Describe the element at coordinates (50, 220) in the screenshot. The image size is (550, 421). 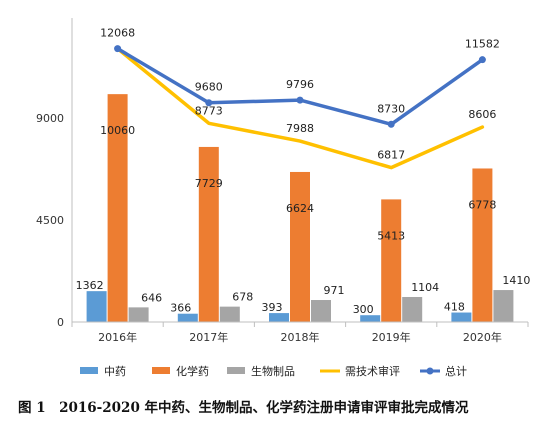
I see `y-tick-label: 4500` at that location.